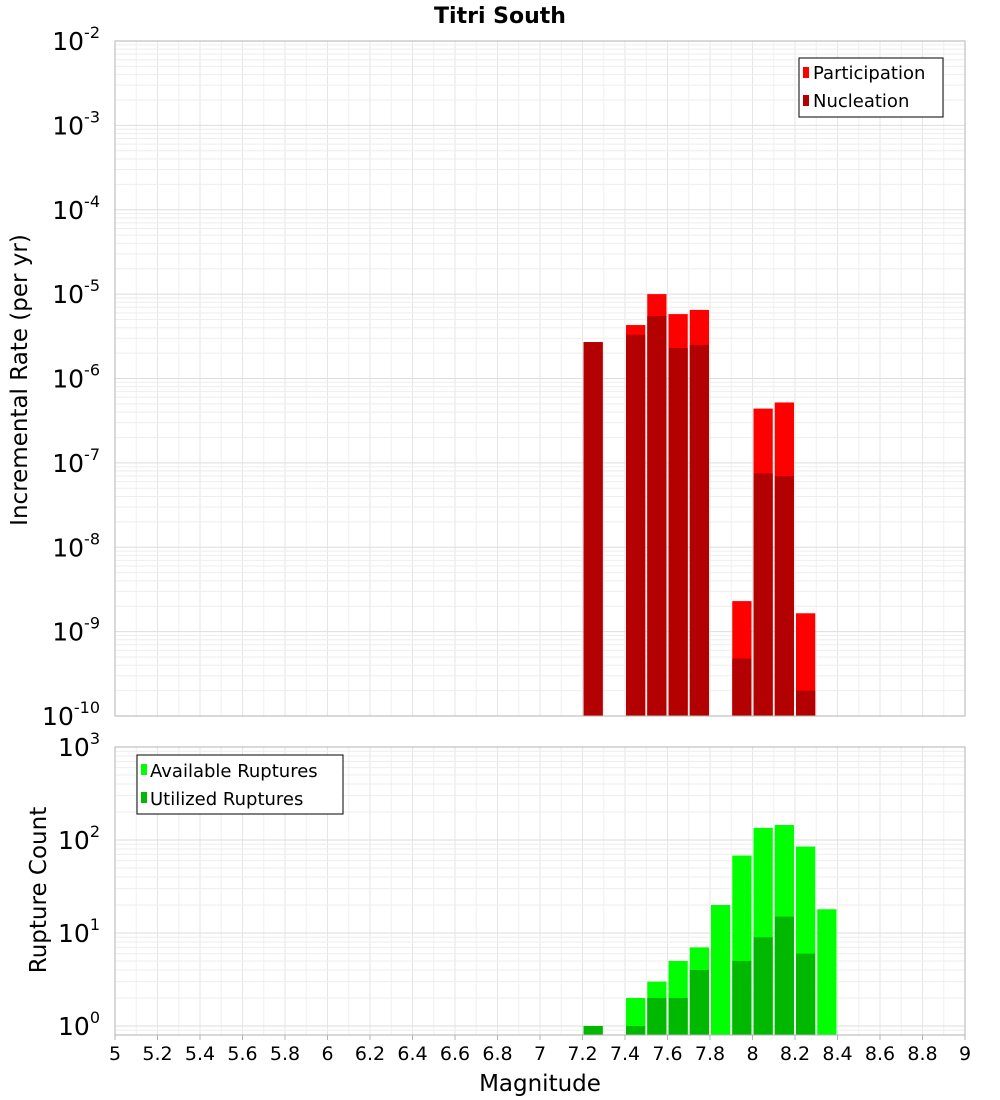 This screenshot has height=1100, width=1000. What do you see at coordinates (540, 1084) in the screenshot?
I see `x-axis-label: Magnitude` at bounding box center [540, 1084].